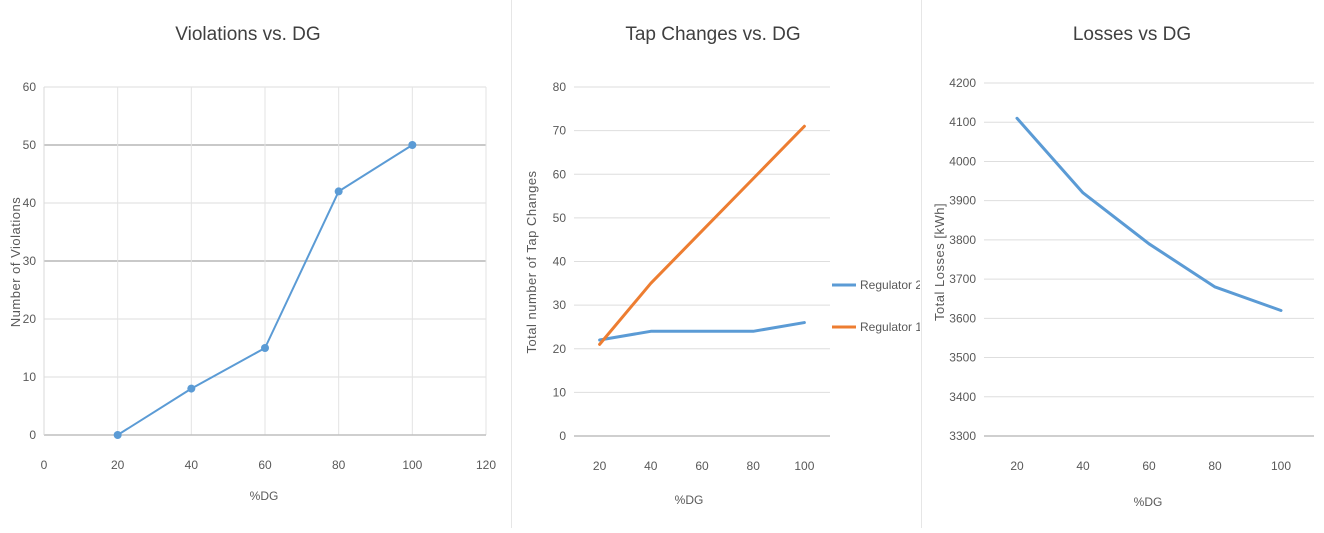  I want to click on x-tick-label: 0, so click(44, 465).